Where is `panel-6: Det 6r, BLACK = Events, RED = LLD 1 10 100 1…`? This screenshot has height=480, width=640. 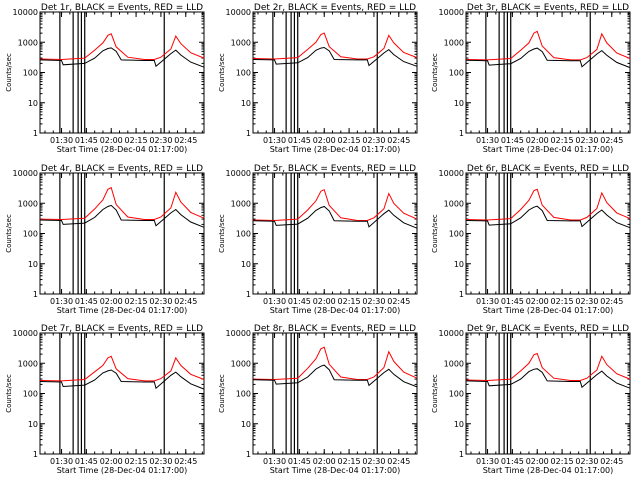
panel-6: Det 6r, BLACK = Events, RED = LLD 1 10 100 1… is located at coordinates (531, 239).